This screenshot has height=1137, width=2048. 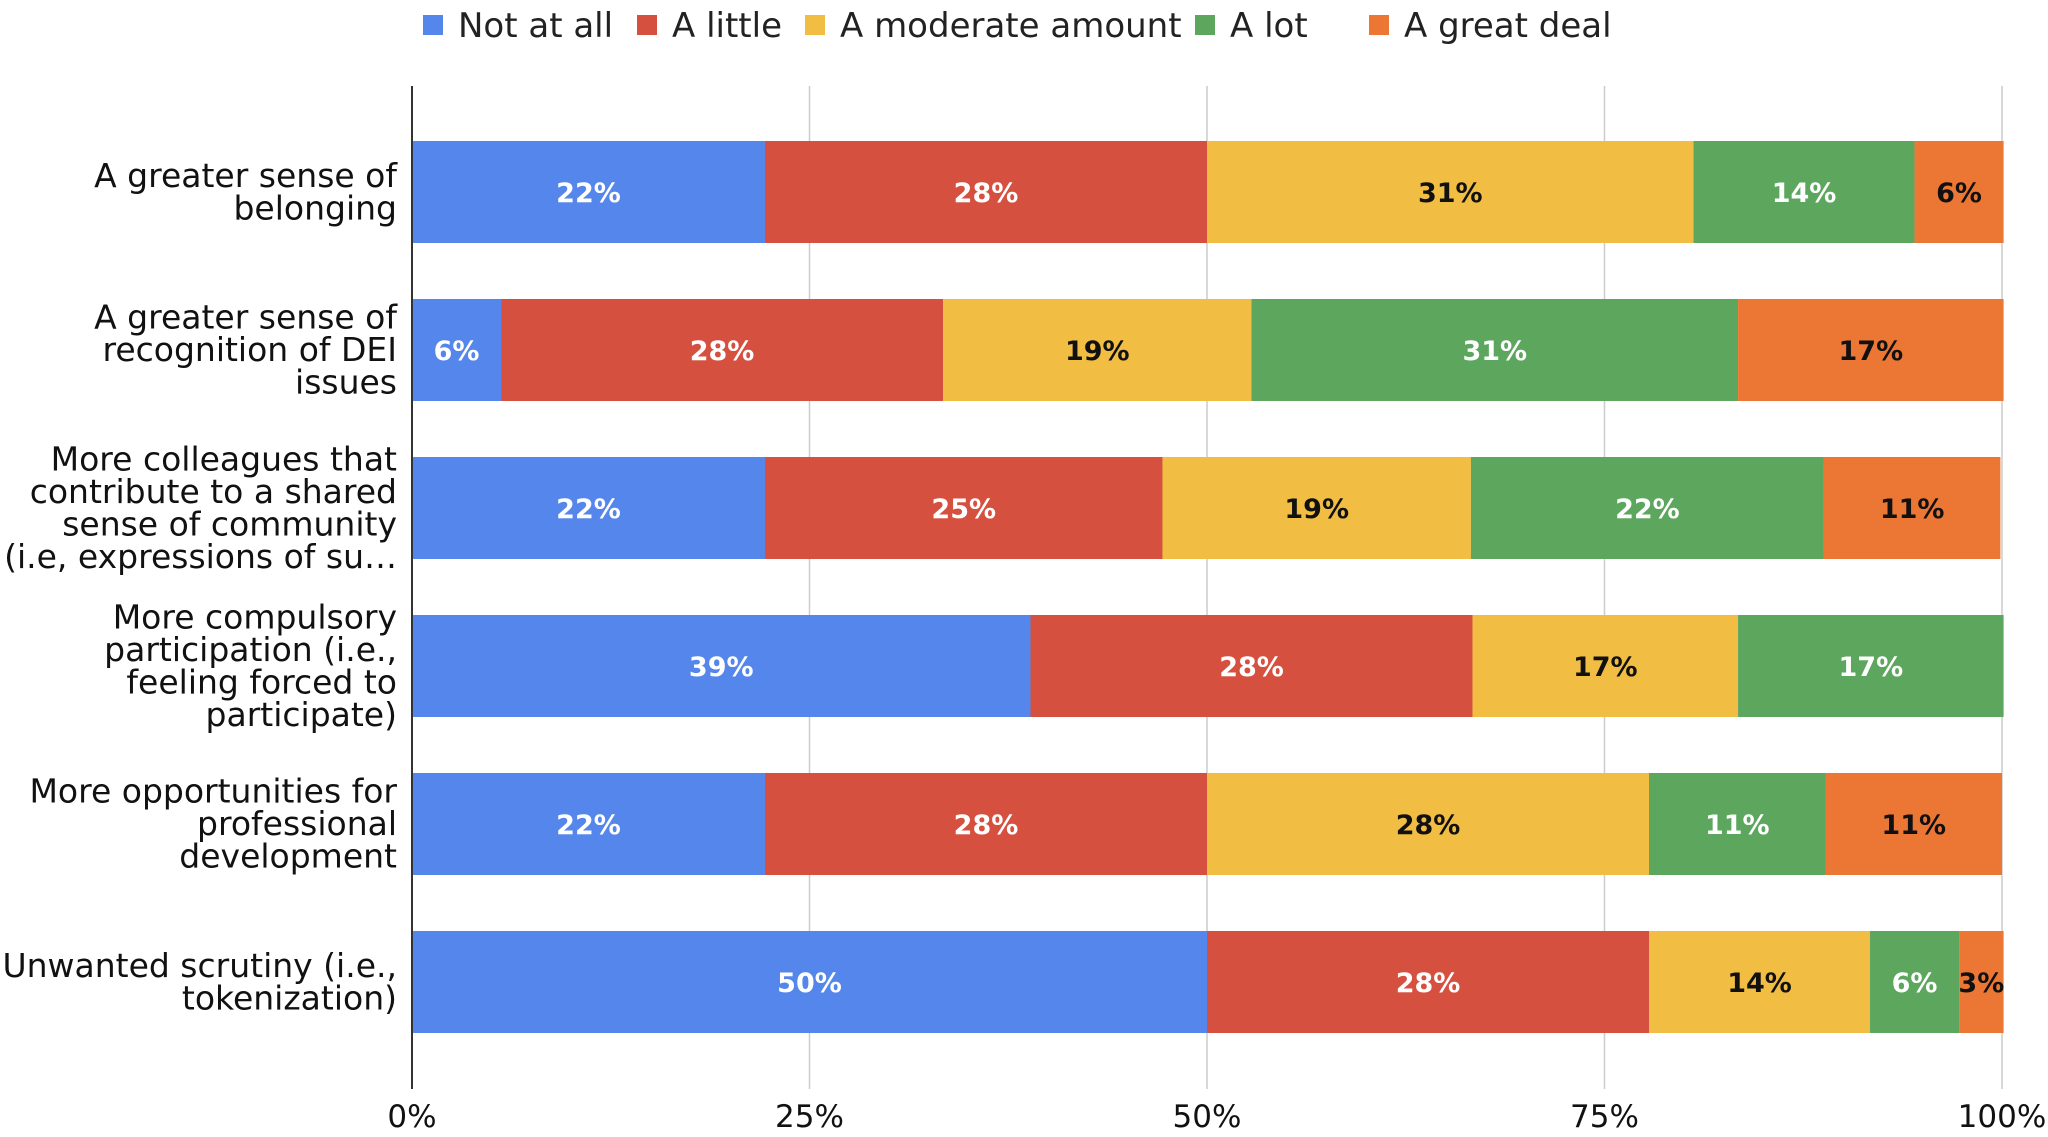 What do you see at coordinates (346, 382) in the screenshot?
I see `category-label: issues` at bounding box center [346, 382].